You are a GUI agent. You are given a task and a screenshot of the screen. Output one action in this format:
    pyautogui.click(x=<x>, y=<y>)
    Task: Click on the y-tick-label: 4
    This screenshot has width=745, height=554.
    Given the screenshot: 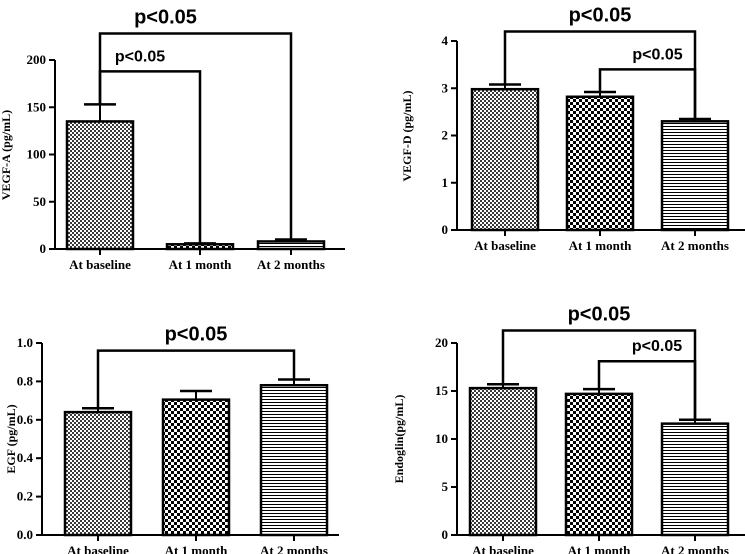 What is the action you would take?
    pyautogui.click(x=445, y=40)
    